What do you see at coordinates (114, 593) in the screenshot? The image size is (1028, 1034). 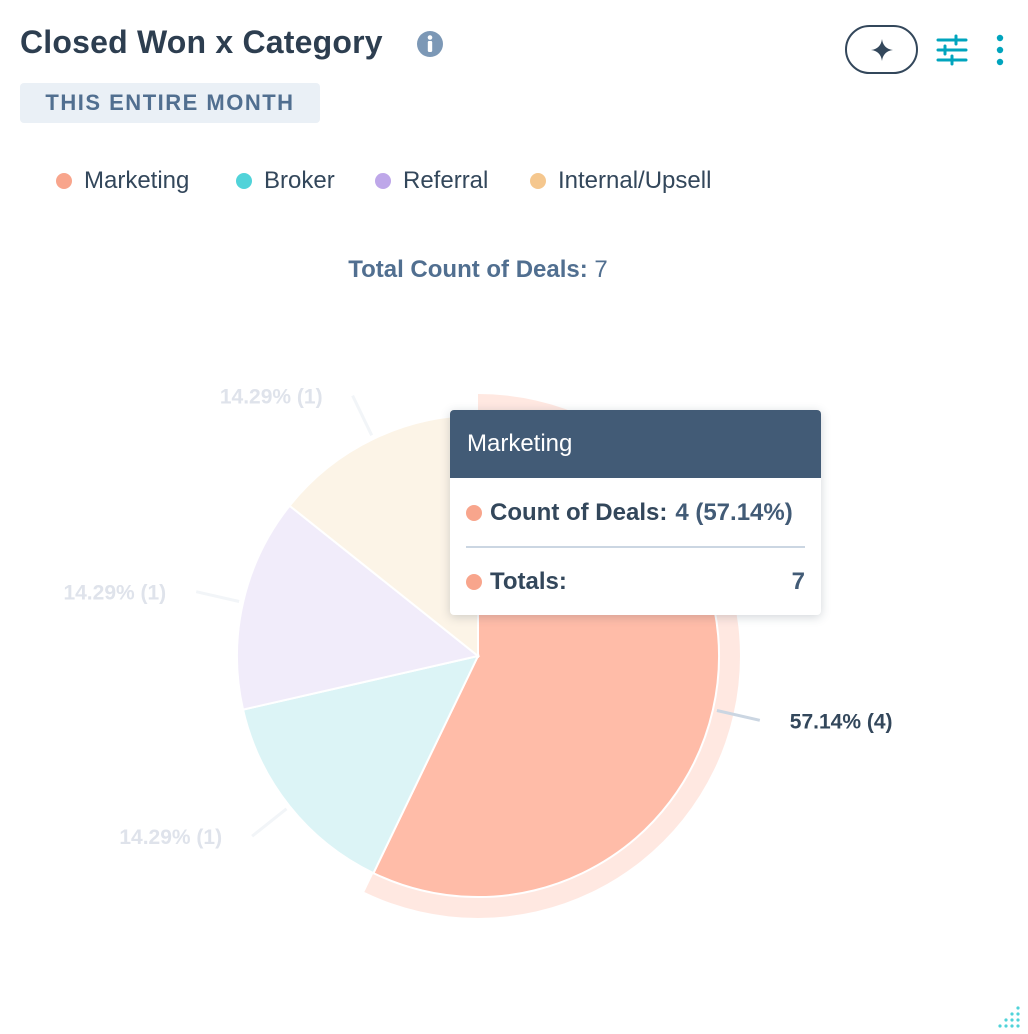 I see `pie-data-label-referral: 14.29% (1)` at bounding box center [114, 593].